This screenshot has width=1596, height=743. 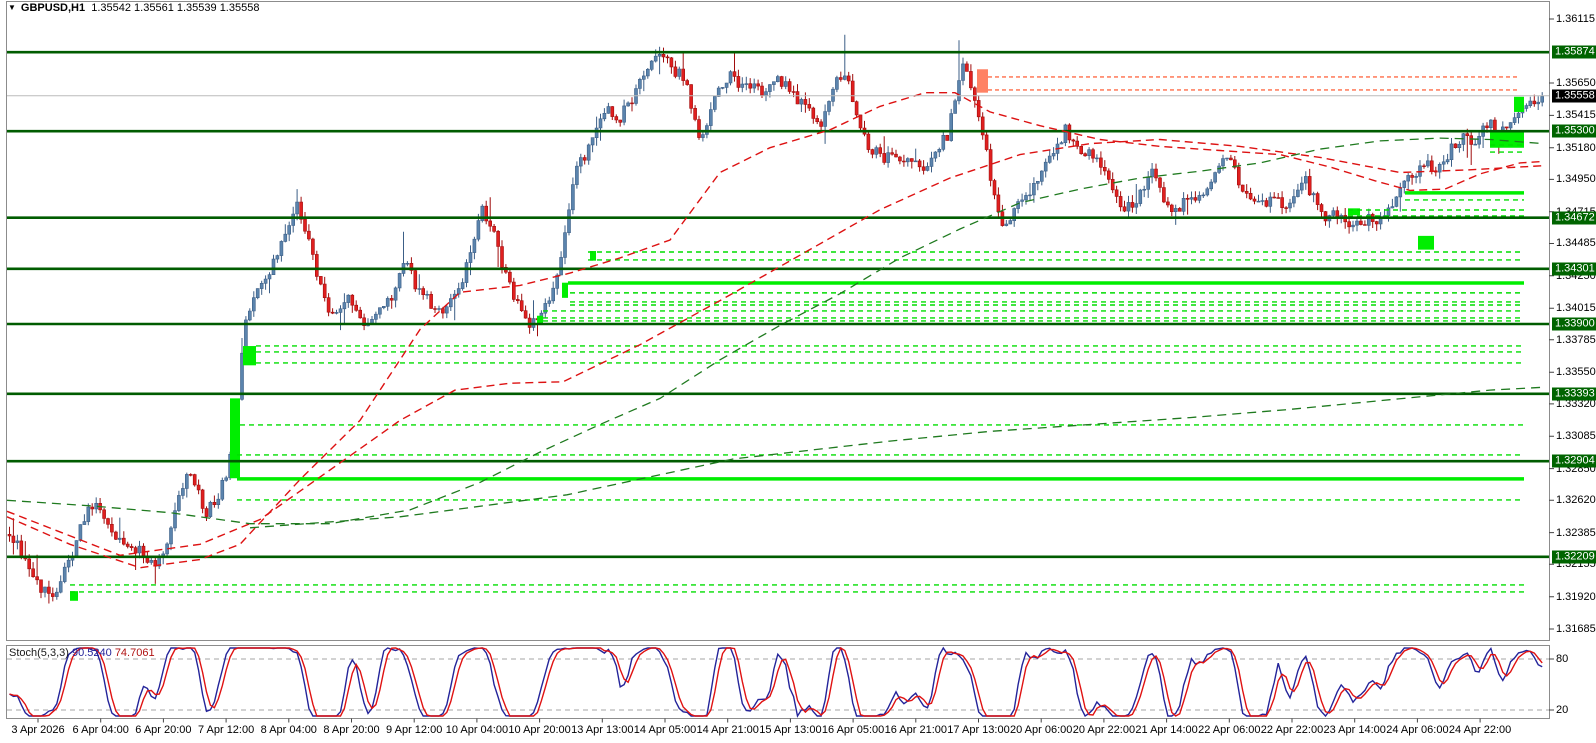 I want to click on price-axis-tick: 1.34485, so click(x=1576, y=243).